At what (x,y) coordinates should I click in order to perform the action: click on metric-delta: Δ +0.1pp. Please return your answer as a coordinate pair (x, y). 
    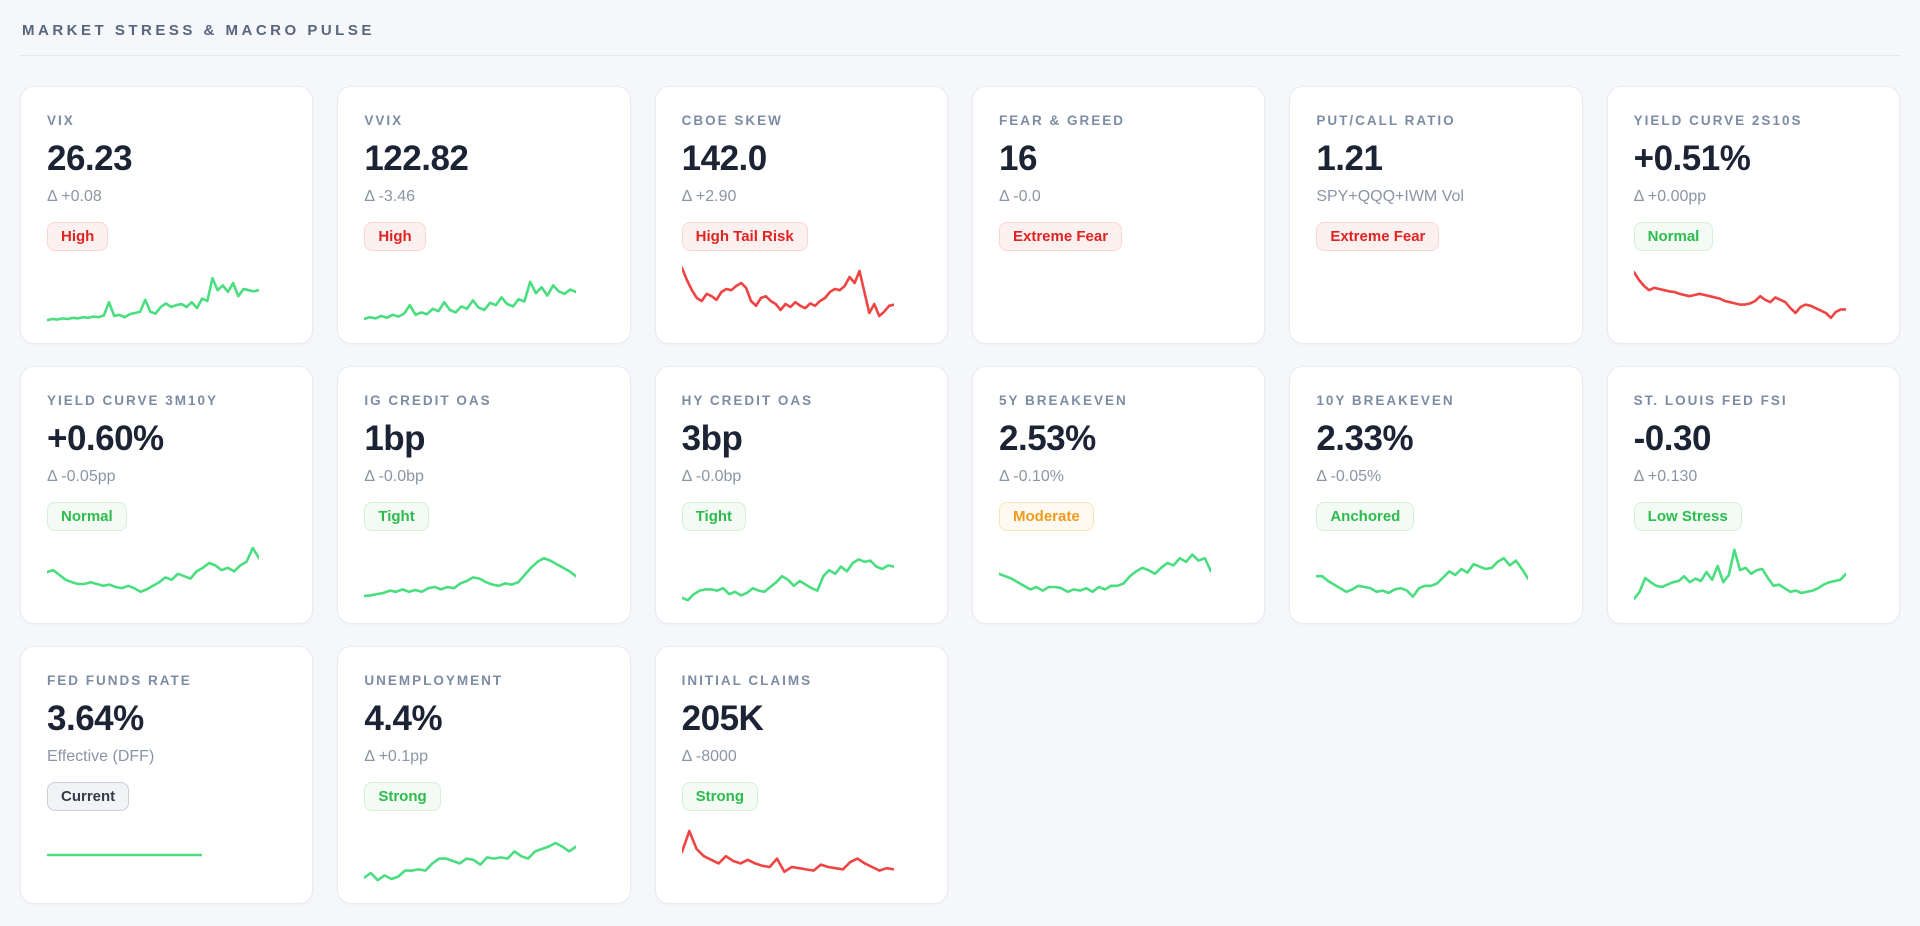
    Looking at the image, I should click on (396, 756).